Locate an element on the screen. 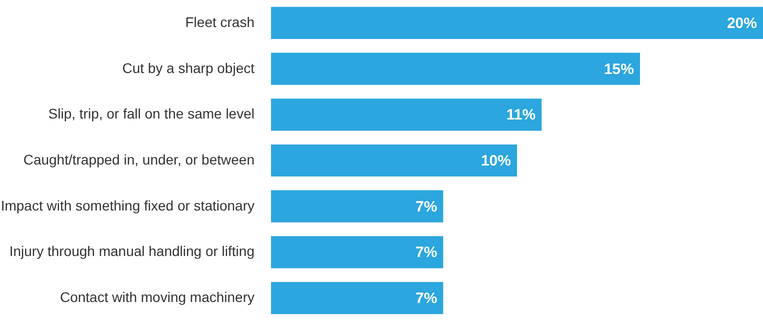 Image resolution: width=763 pixels, height=321 pixels. data-label: 20% is located at coordinates (741, 23).